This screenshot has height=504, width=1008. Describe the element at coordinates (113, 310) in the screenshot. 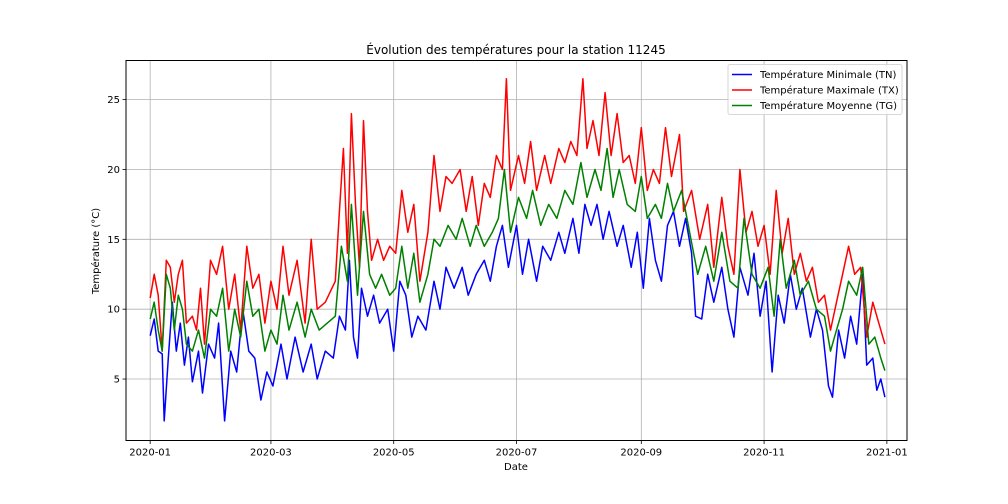

I see `y-tick-label: 10` at that location.